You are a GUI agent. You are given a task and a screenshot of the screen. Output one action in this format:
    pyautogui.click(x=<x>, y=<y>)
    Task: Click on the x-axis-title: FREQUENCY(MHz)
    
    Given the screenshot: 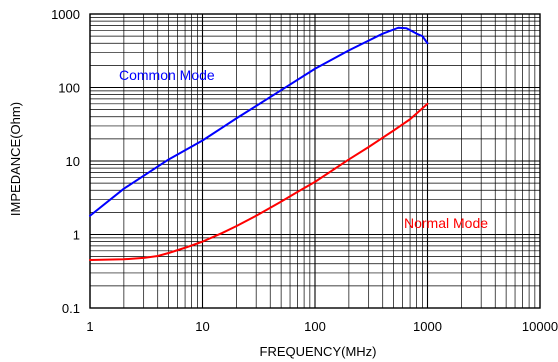 What is the action you would take?
    pyautogui.click(x=318, y=351)
    